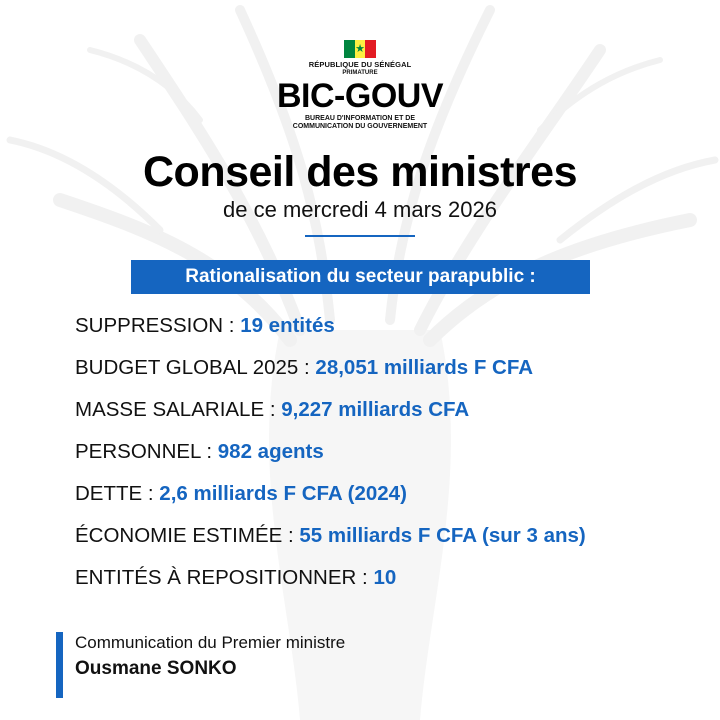 This screenshot has height=720, width=720. I want to click on fact-item: SUPPRESSION : 19 entités, so click(390, 331).